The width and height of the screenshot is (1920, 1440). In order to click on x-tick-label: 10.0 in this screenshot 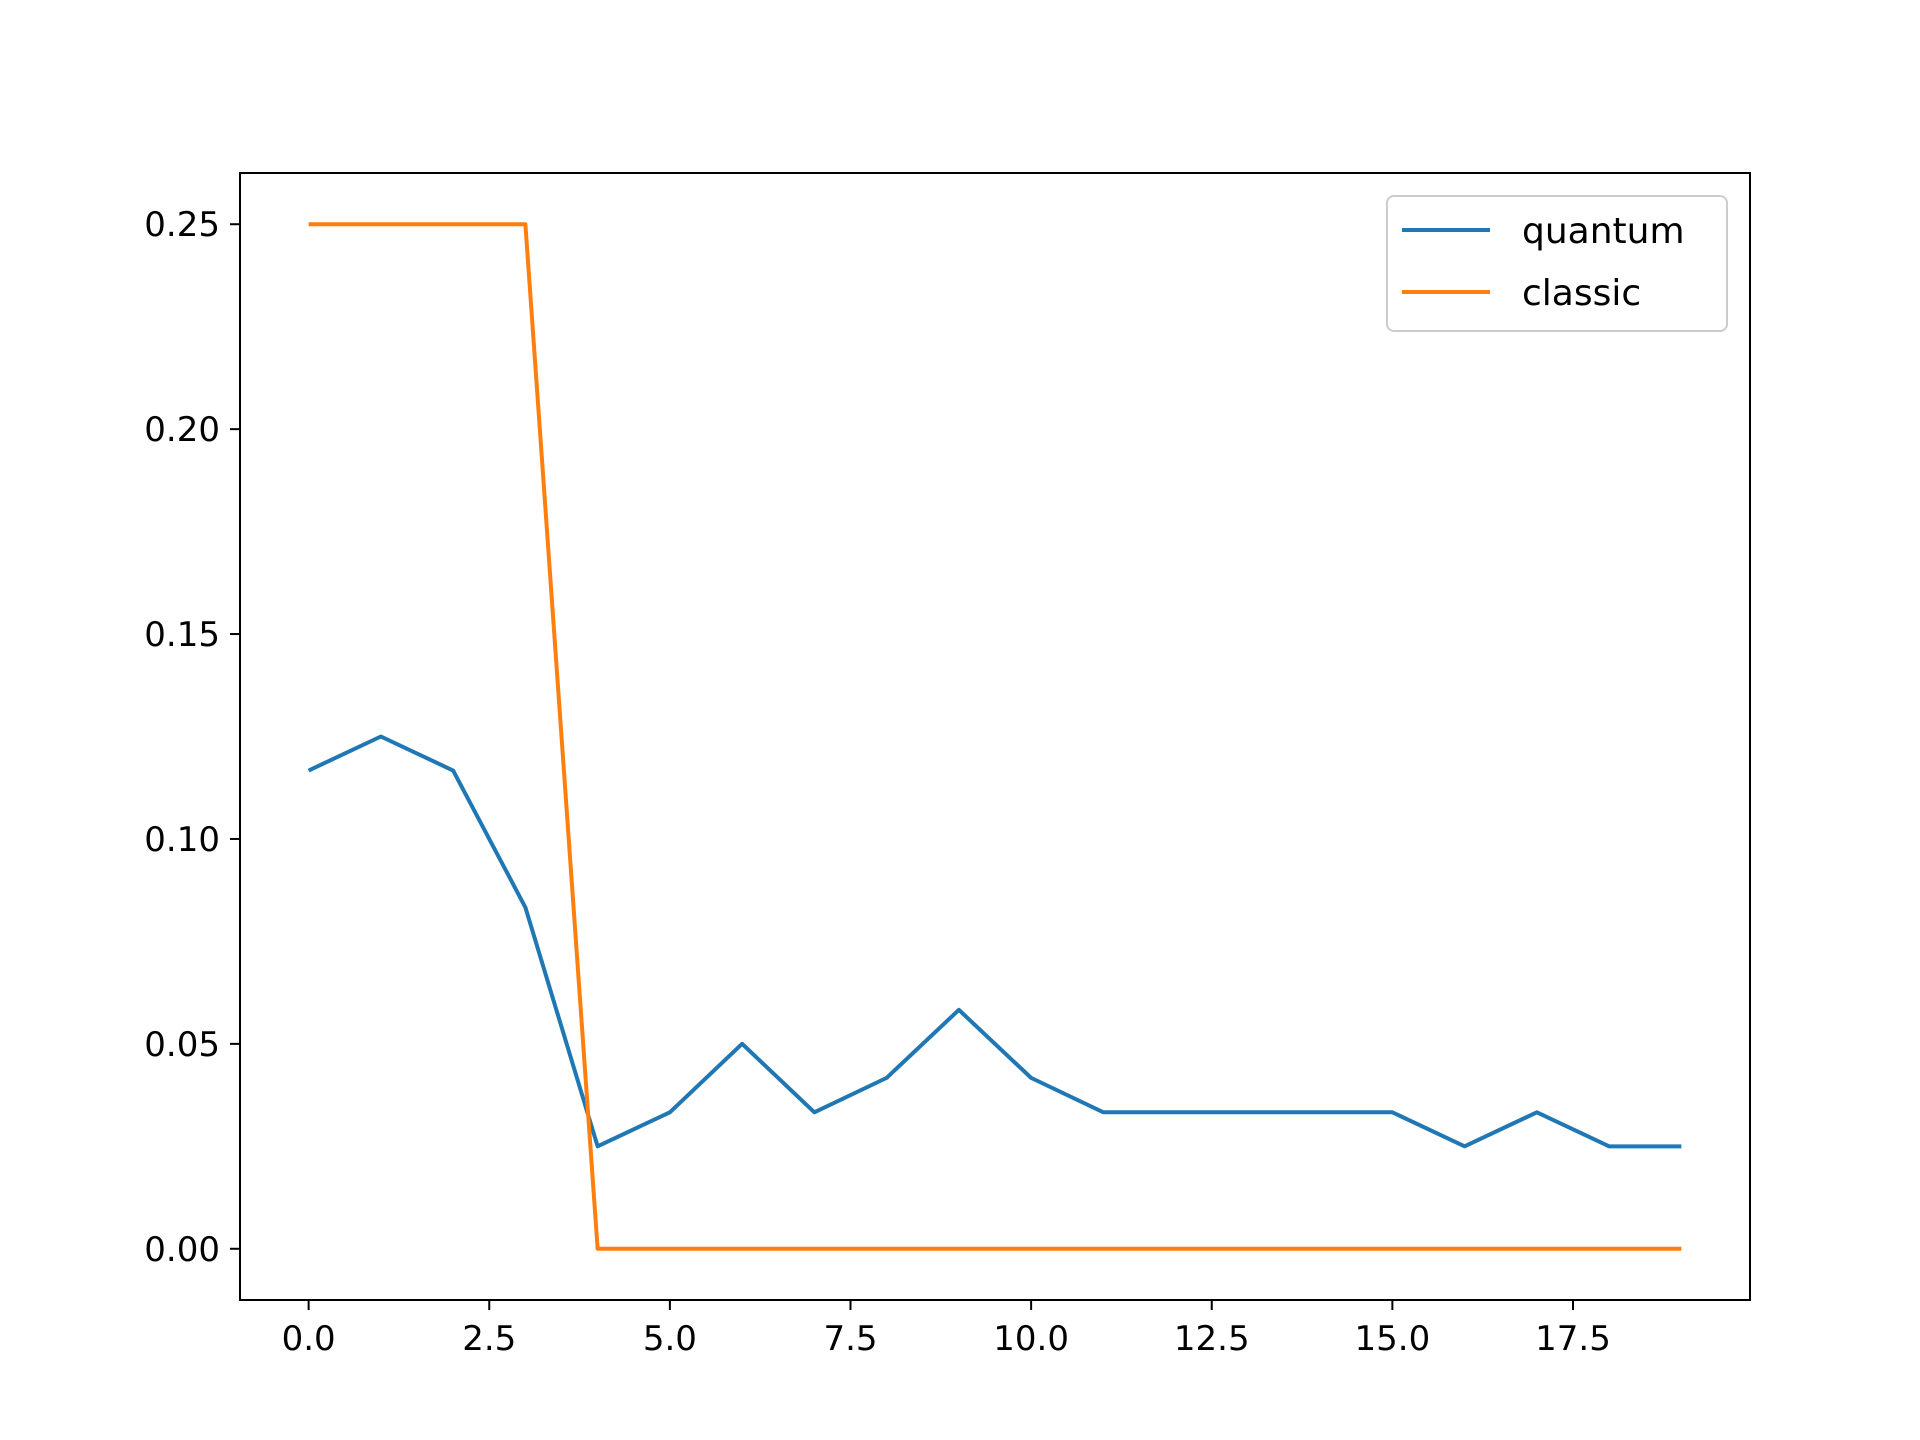, I will do `click(1031, 1339)`.